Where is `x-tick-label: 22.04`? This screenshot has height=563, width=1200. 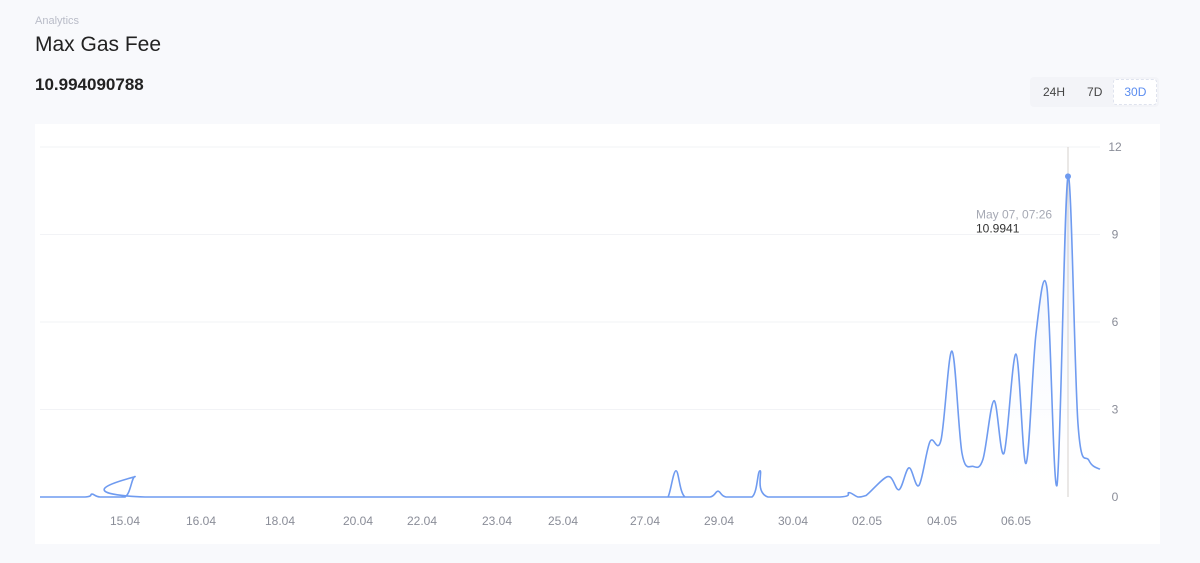 x-tick-label: 22.04 is located at coordinates (422, 521).